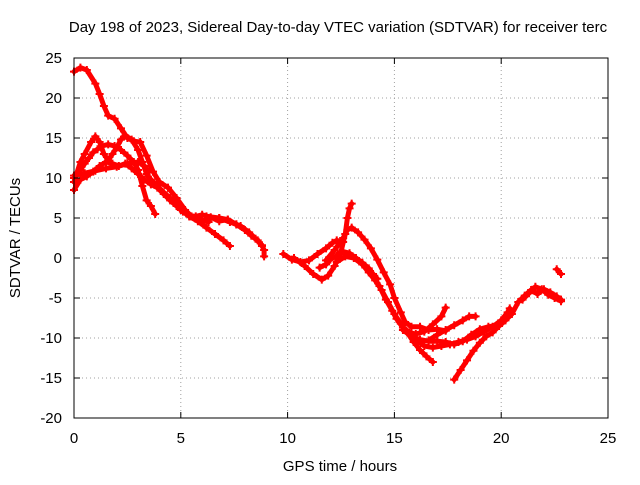 The height and width of the screenshot is (485, 640). What do you see at coordinates (51, 338) in the screenshot?
I see `y-tick-label: -10` at bounding box center [51, 338].